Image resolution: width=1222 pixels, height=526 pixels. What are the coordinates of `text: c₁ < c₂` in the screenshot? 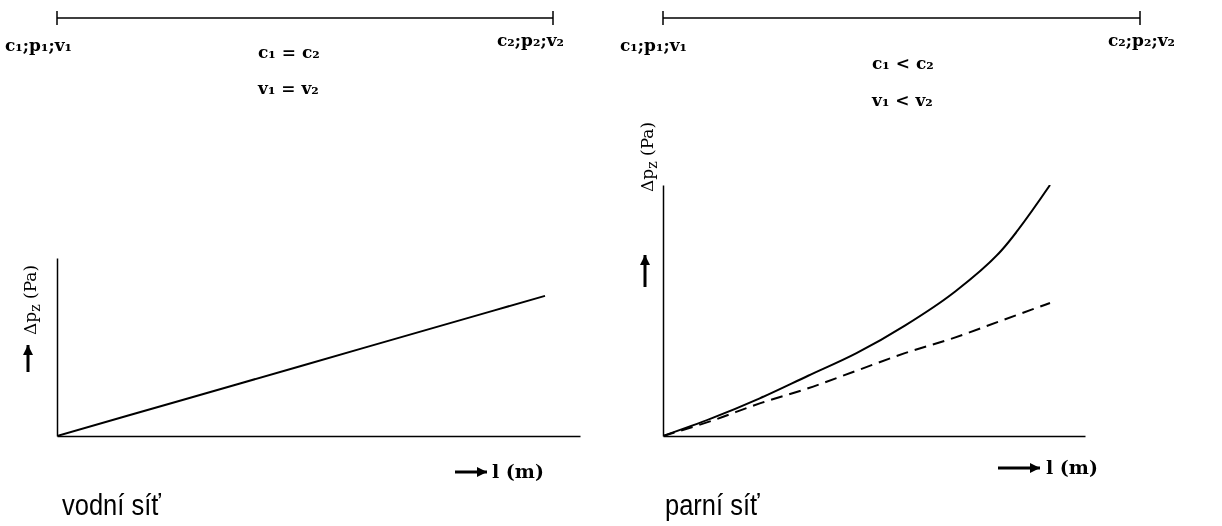 It's located at (903, 63).